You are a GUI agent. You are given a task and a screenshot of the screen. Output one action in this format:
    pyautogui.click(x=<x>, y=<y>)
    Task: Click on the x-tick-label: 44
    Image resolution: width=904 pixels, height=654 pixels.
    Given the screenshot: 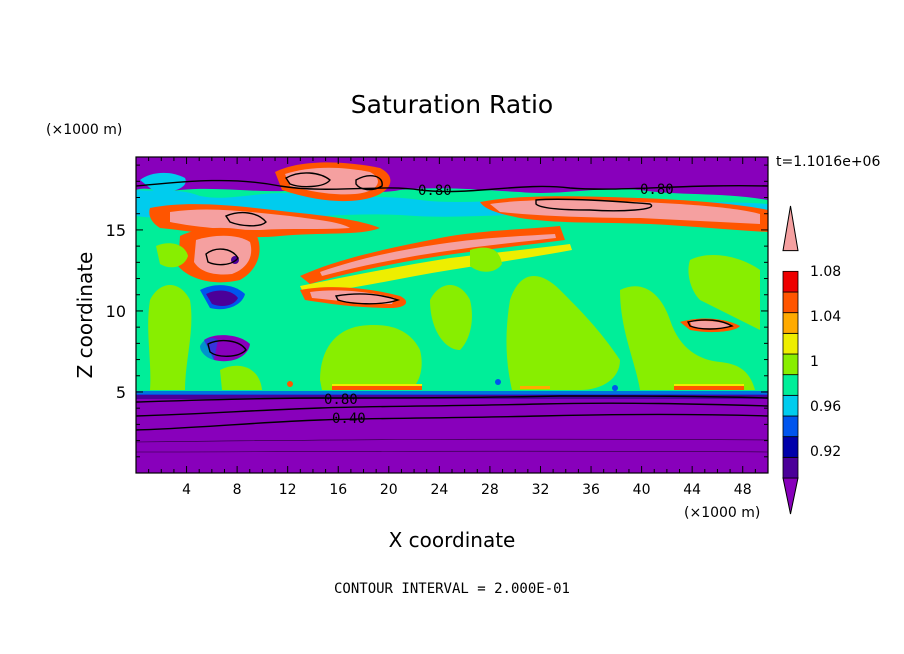 What is the action you would take?
    pyautogui.click(x=692, y=490)
    